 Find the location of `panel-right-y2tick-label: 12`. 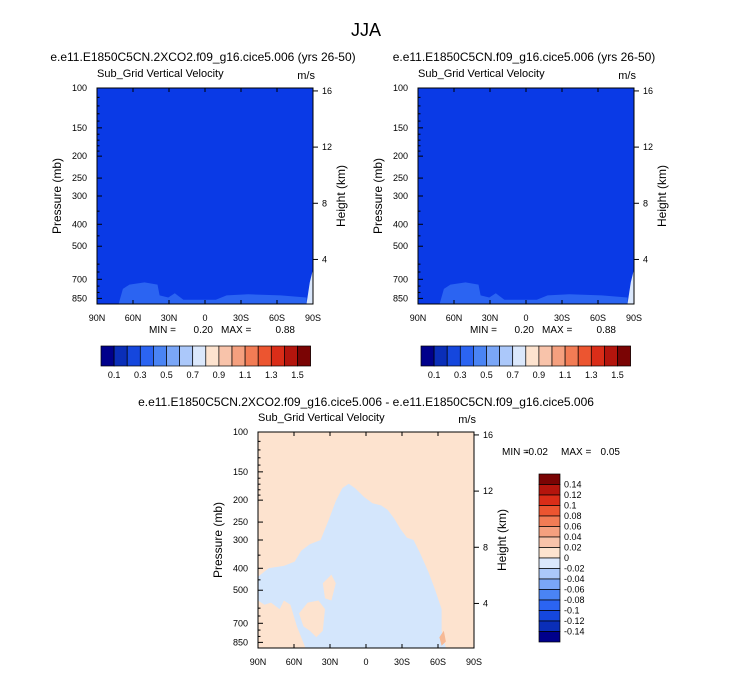

panel-right-y2tick-label: 12 is located at coordinates (648, 147).